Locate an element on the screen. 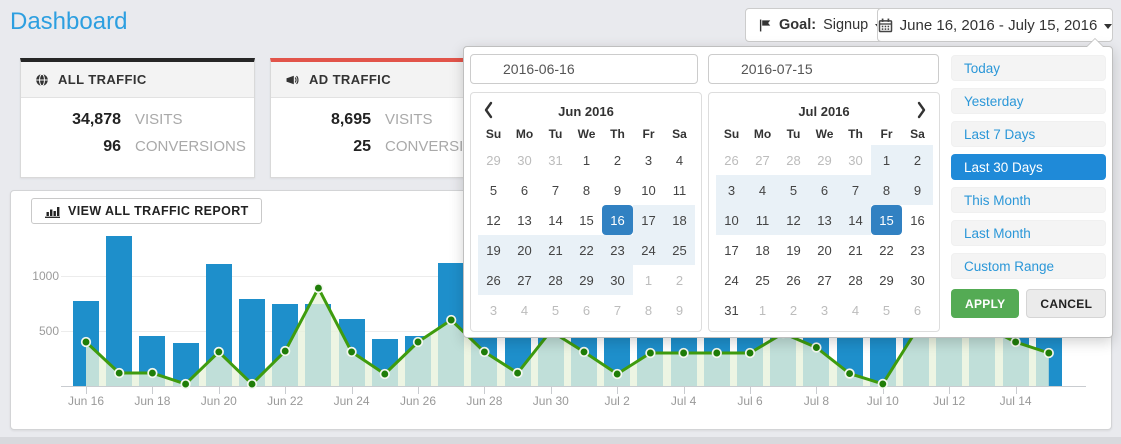  start-date-input is located at coordinates (584, 69).